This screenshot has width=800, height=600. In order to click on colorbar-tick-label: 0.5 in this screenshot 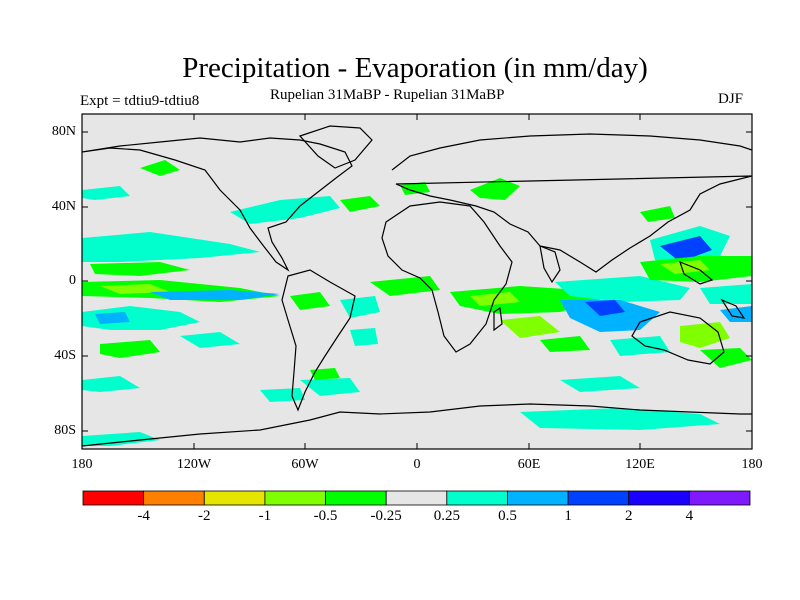, I will do `click(507, 516)`.